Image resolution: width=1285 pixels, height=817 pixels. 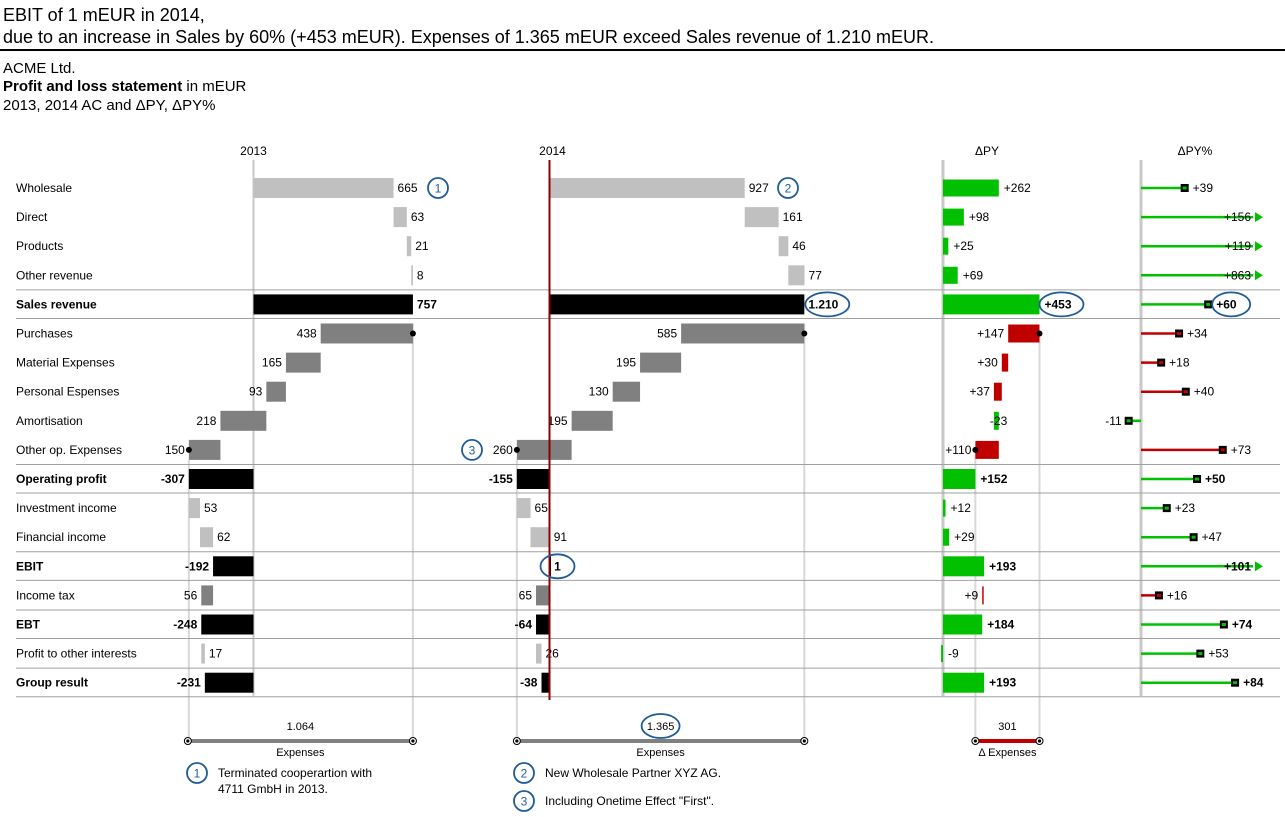 I want to click on footnote-1-text-line-2: 4711 GmbH in 2013., so click(x=273, y=789).